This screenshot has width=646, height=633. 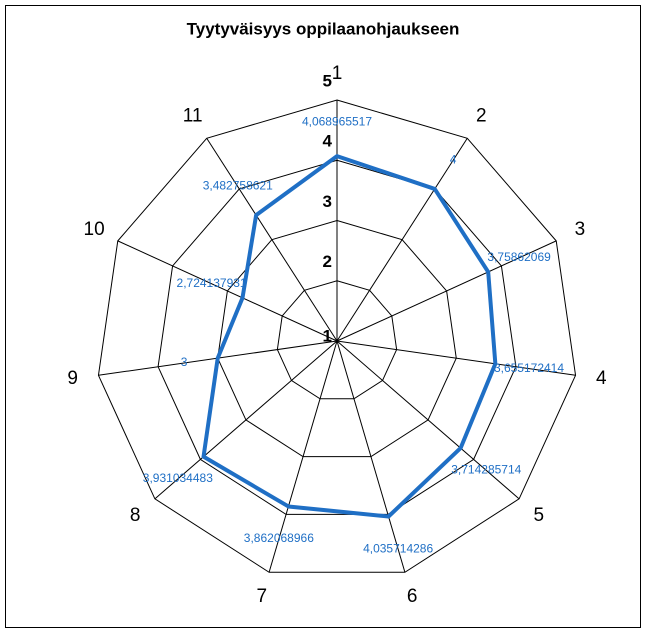 I want to click on category-label: 5, so click(x=538, y=515).